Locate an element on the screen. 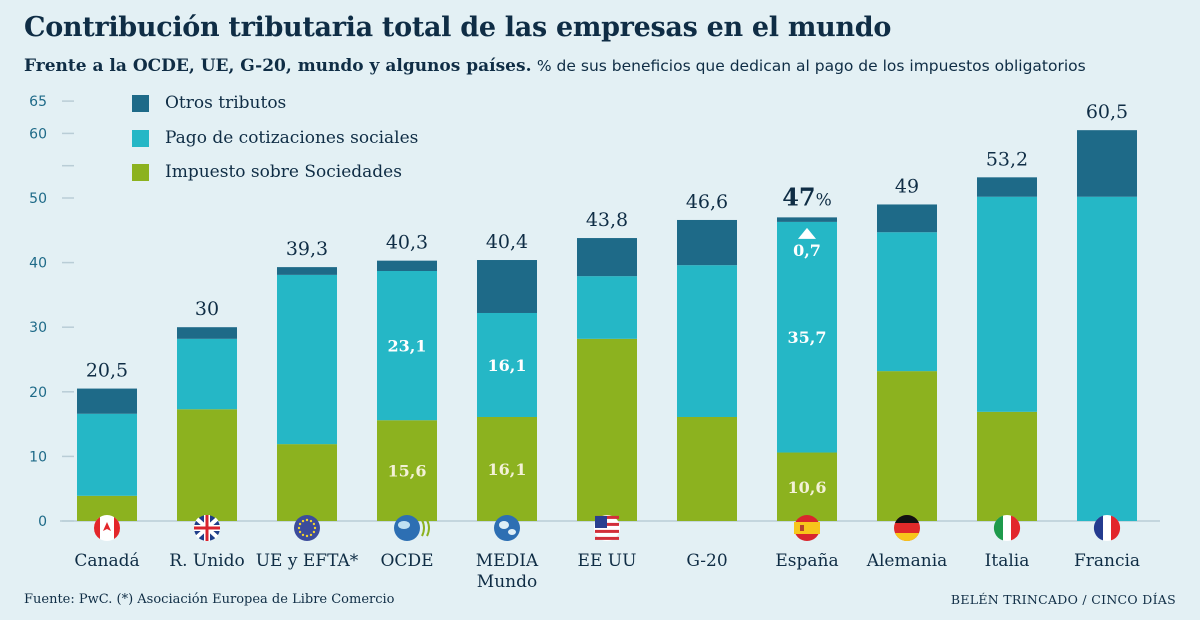 This screenshot has width=1200, height=620. segment-label: 35,7 is located at coordinates (807, 337).